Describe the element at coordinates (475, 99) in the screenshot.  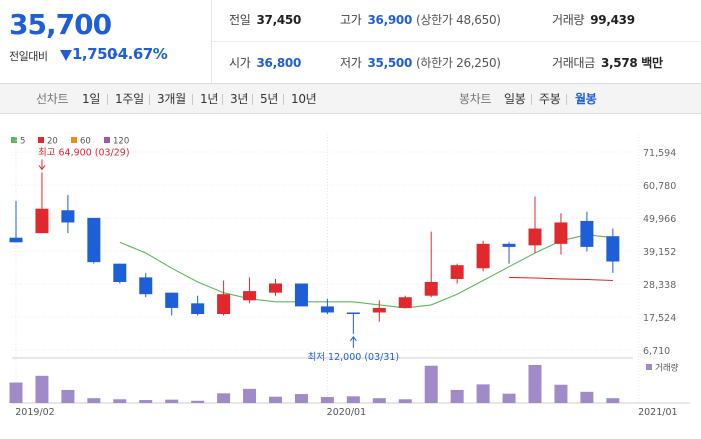
I see `candle-chart-label: 봉차트` at that location.